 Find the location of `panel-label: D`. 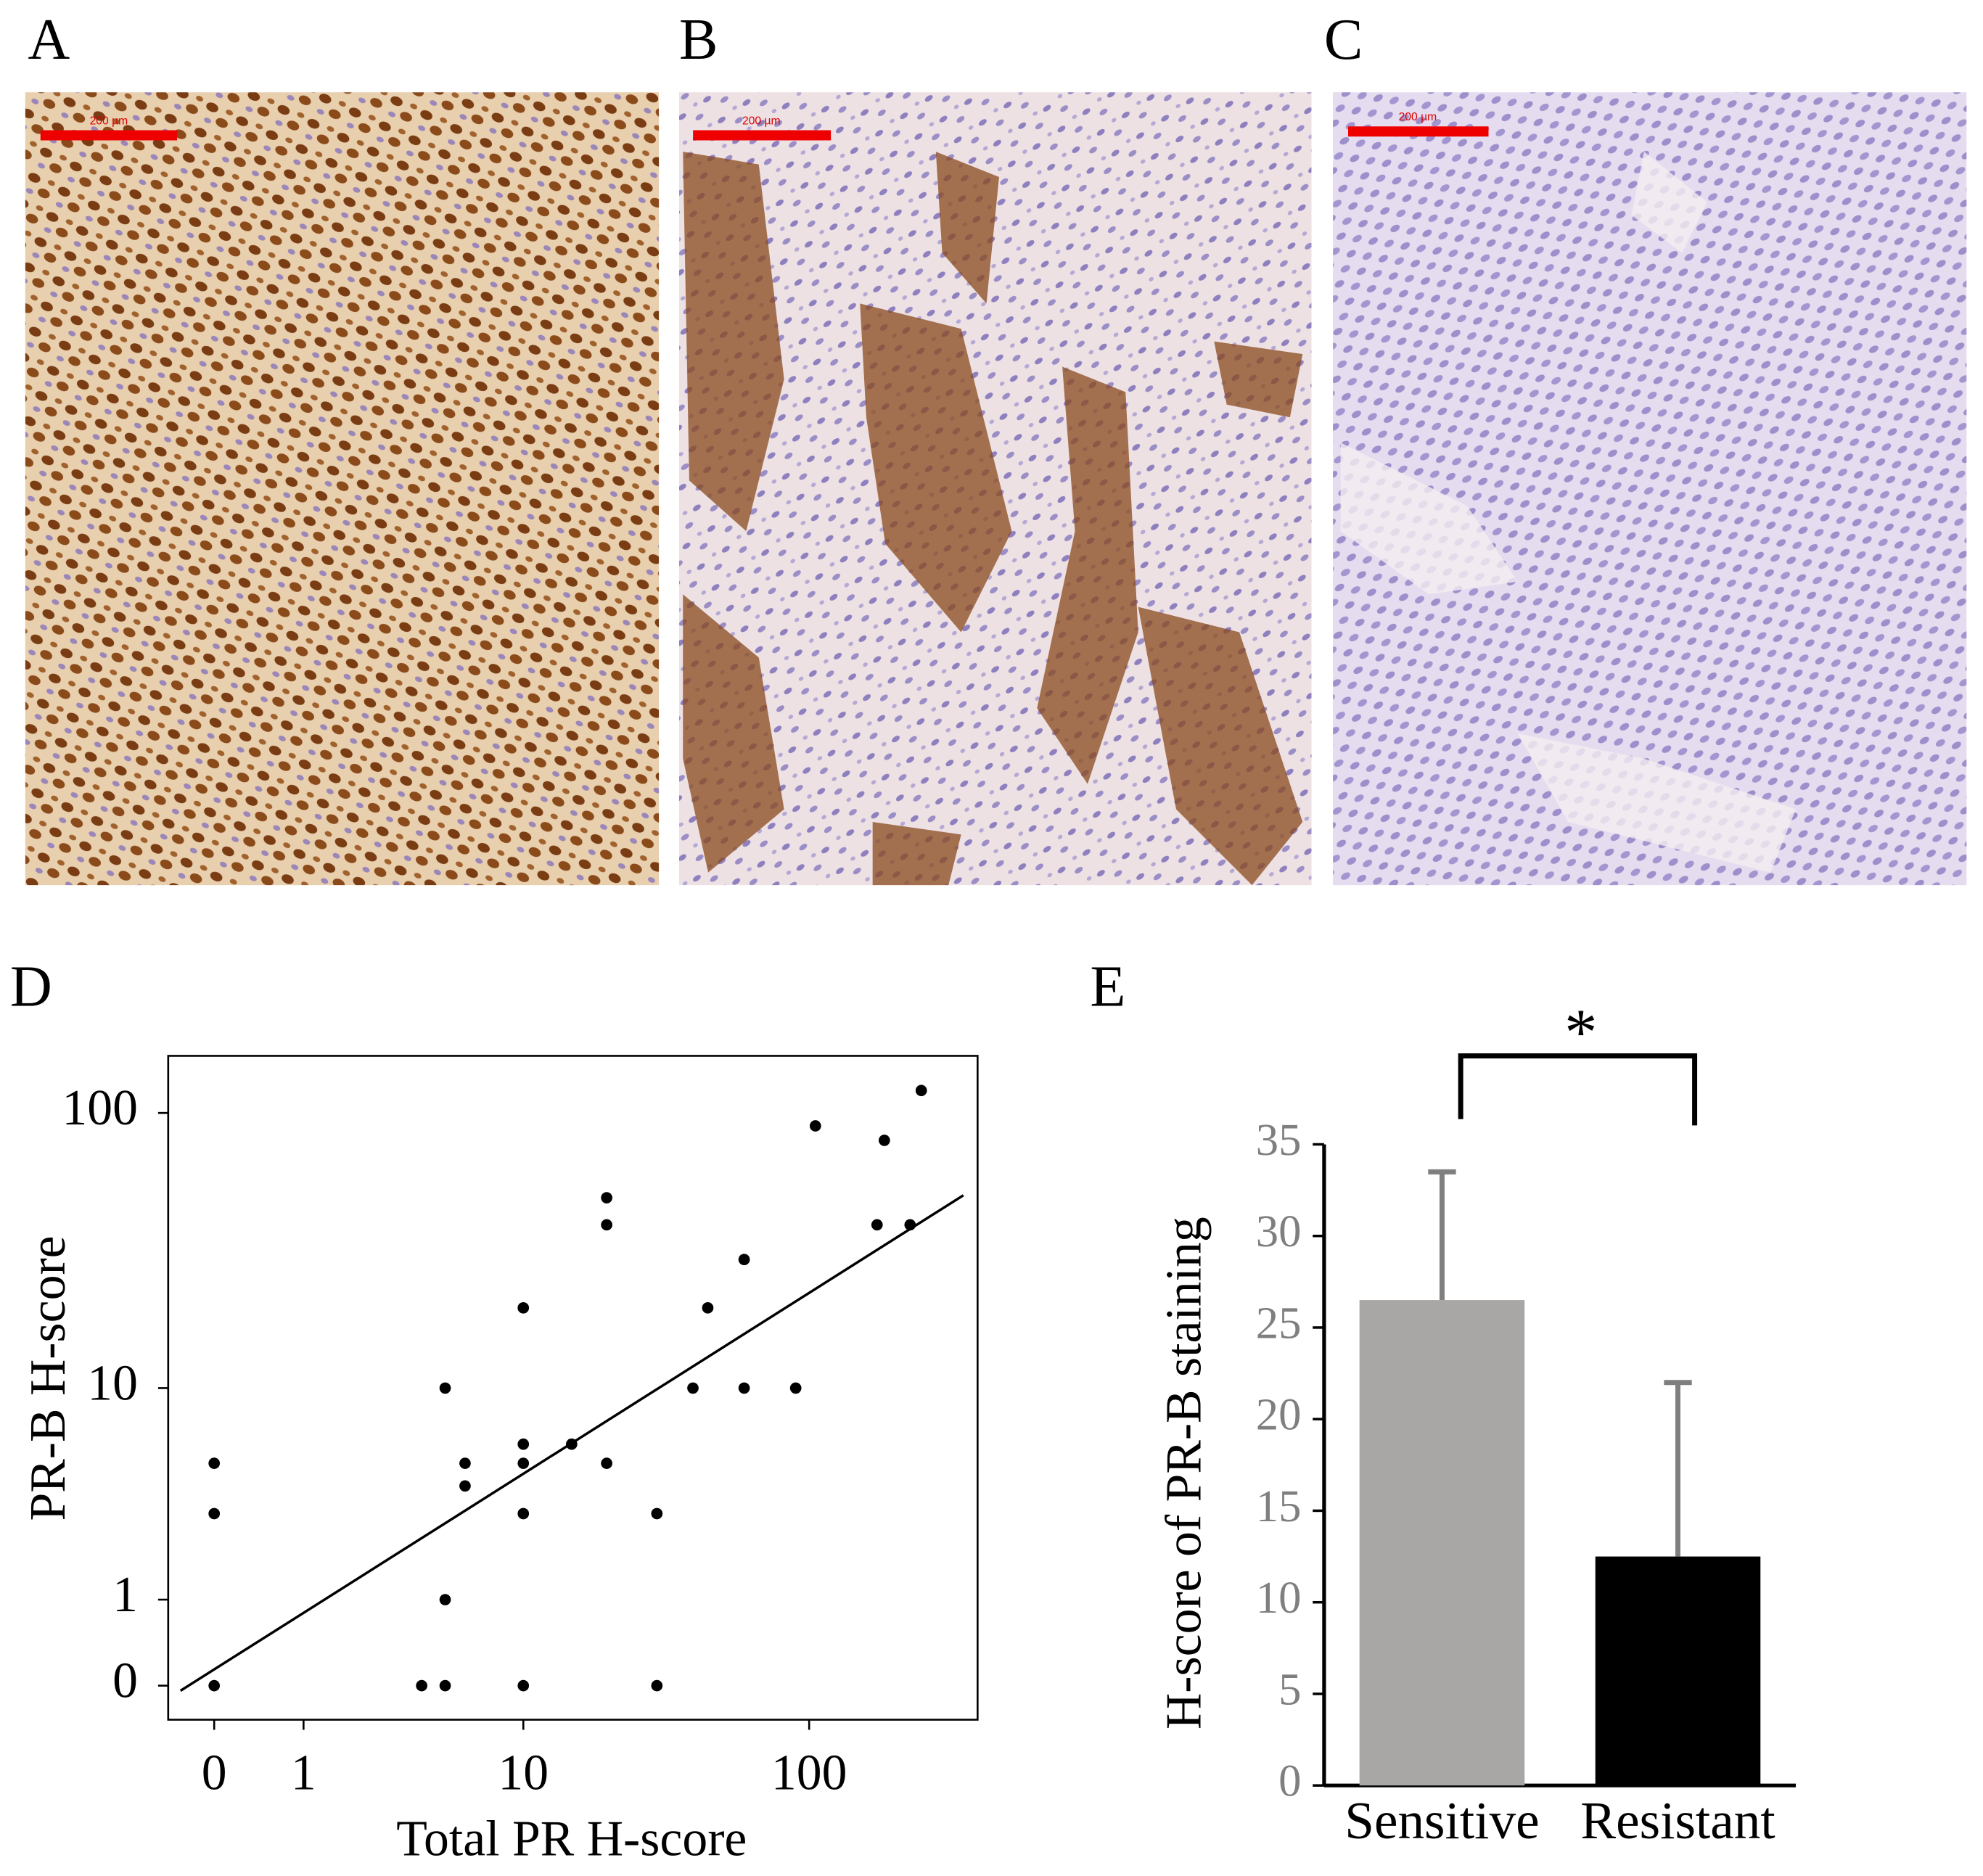

panel-label: D is located at coordinates (31, 987).